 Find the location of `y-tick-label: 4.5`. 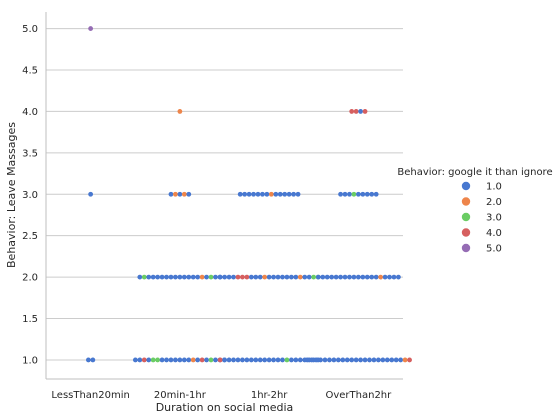

y-tick-label: 4.5 is located at coordinates (30, 70).